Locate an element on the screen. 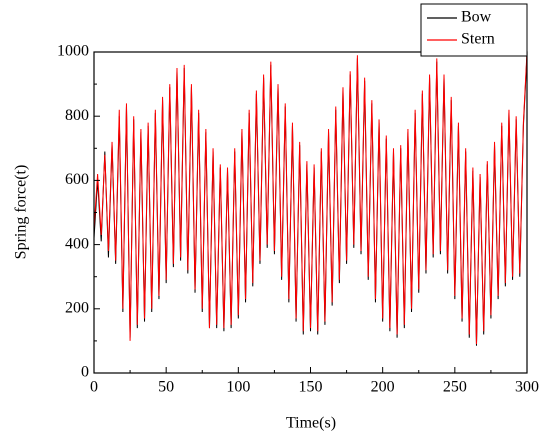 This screenshot has width=550, height=441. y-axis-label: Spring force(t) is located at coordinates (21, 212).